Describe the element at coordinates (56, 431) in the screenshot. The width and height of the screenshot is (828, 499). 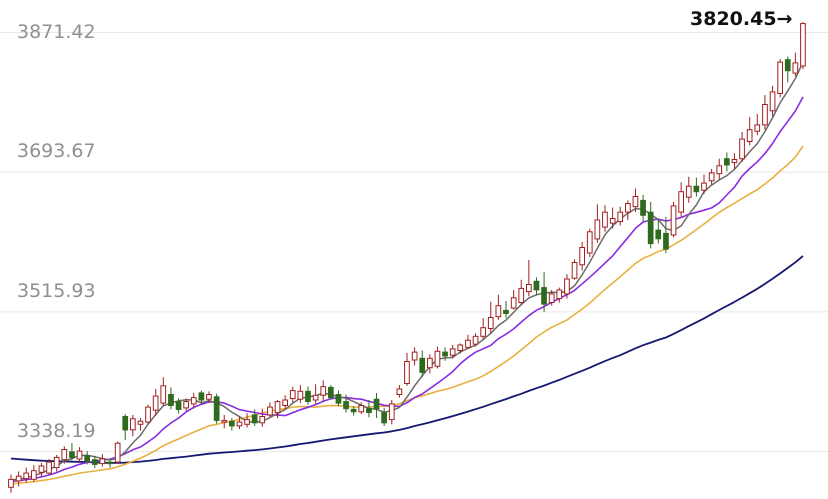
I see `y-tick-label: 3338.19` at that location.